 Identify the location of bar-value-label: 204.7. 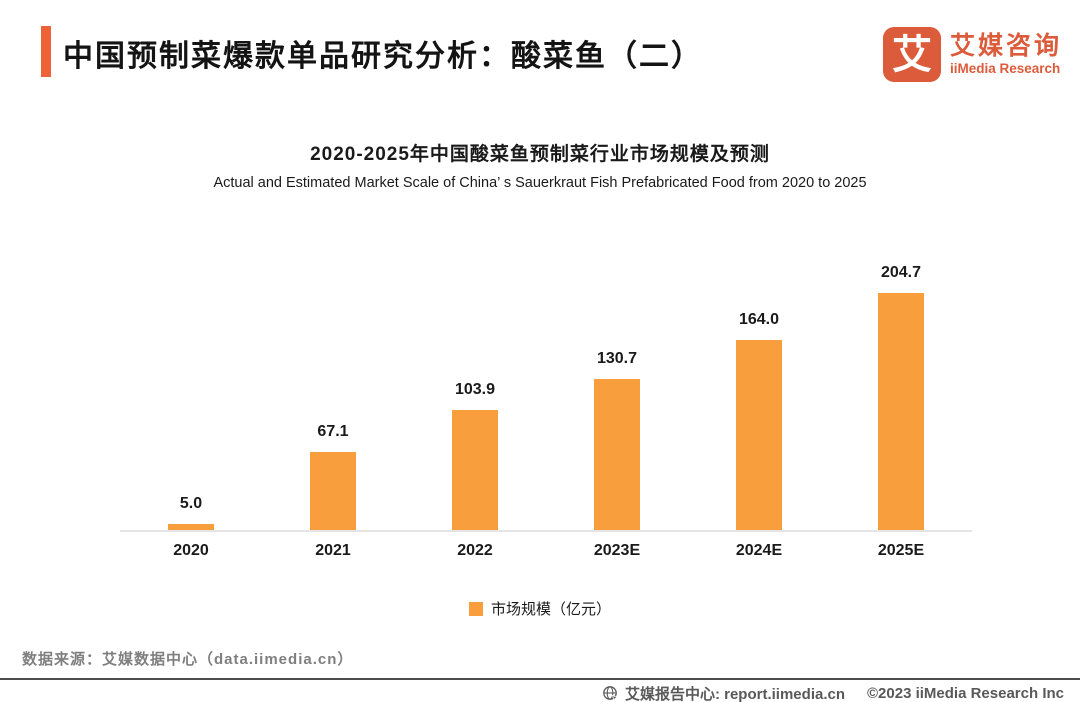
(901, 272).